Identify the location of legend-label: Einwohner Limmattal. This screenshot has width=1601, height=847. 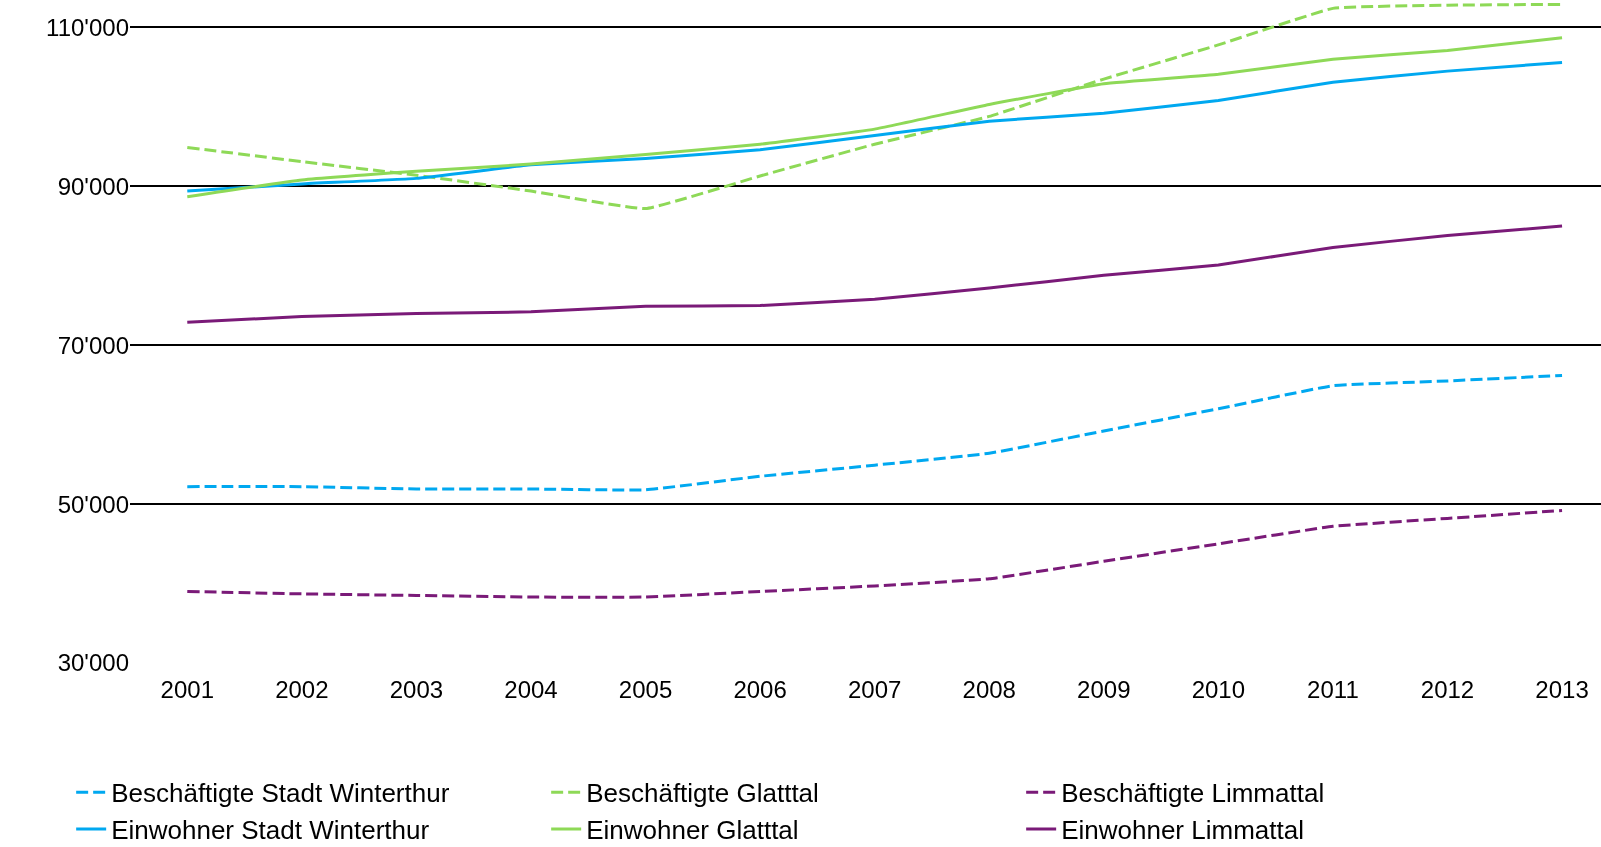
(1182, 830).